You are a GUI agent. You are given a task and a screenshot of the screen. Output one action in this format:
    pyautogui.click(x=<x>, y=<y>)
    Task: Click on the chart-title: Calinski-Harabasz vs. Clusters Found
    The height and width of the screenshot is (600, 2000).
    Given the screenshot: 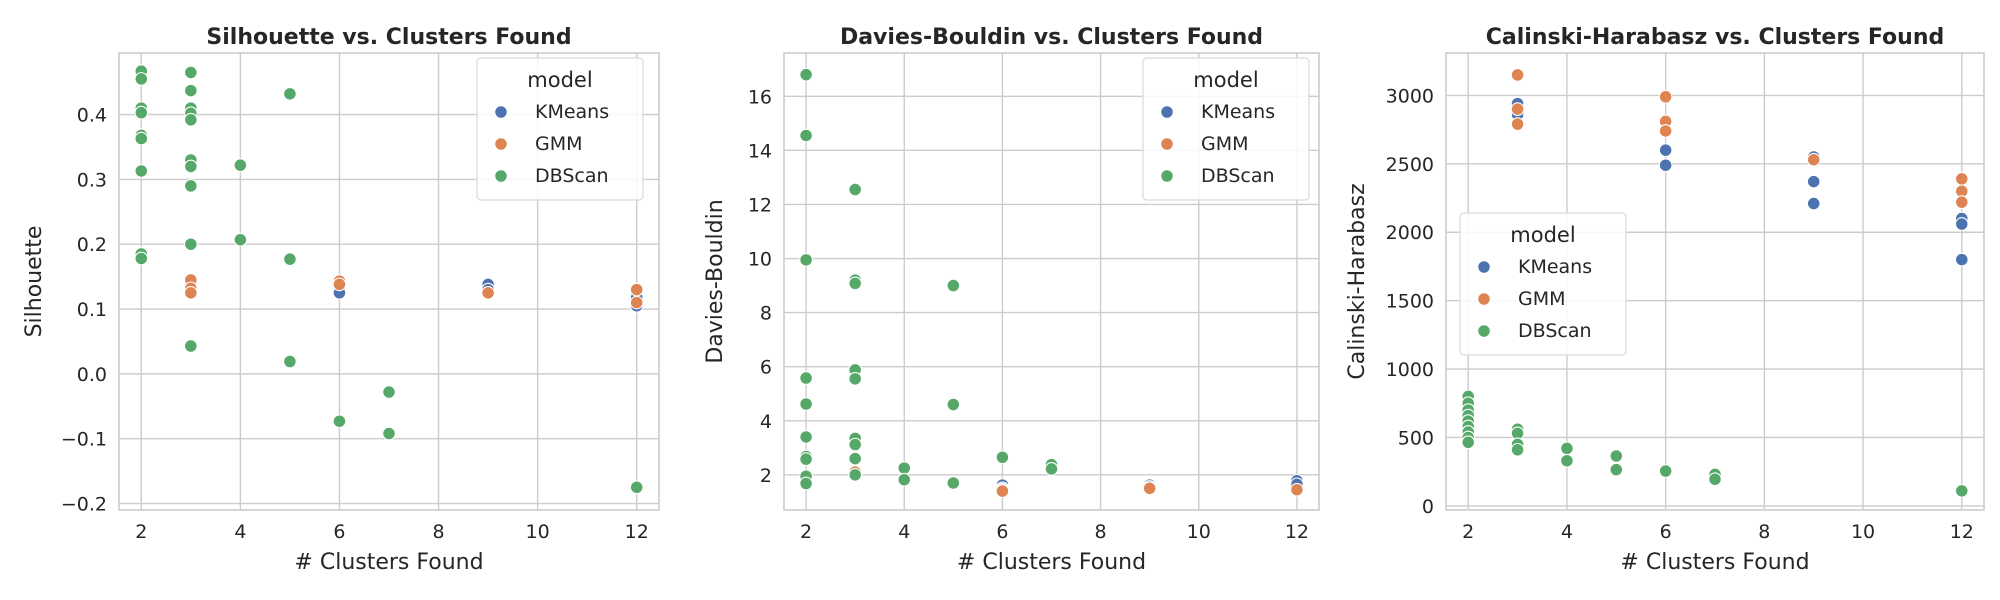 What is the action you would take?
    pyautogui.click(x=1715, y=37)
    